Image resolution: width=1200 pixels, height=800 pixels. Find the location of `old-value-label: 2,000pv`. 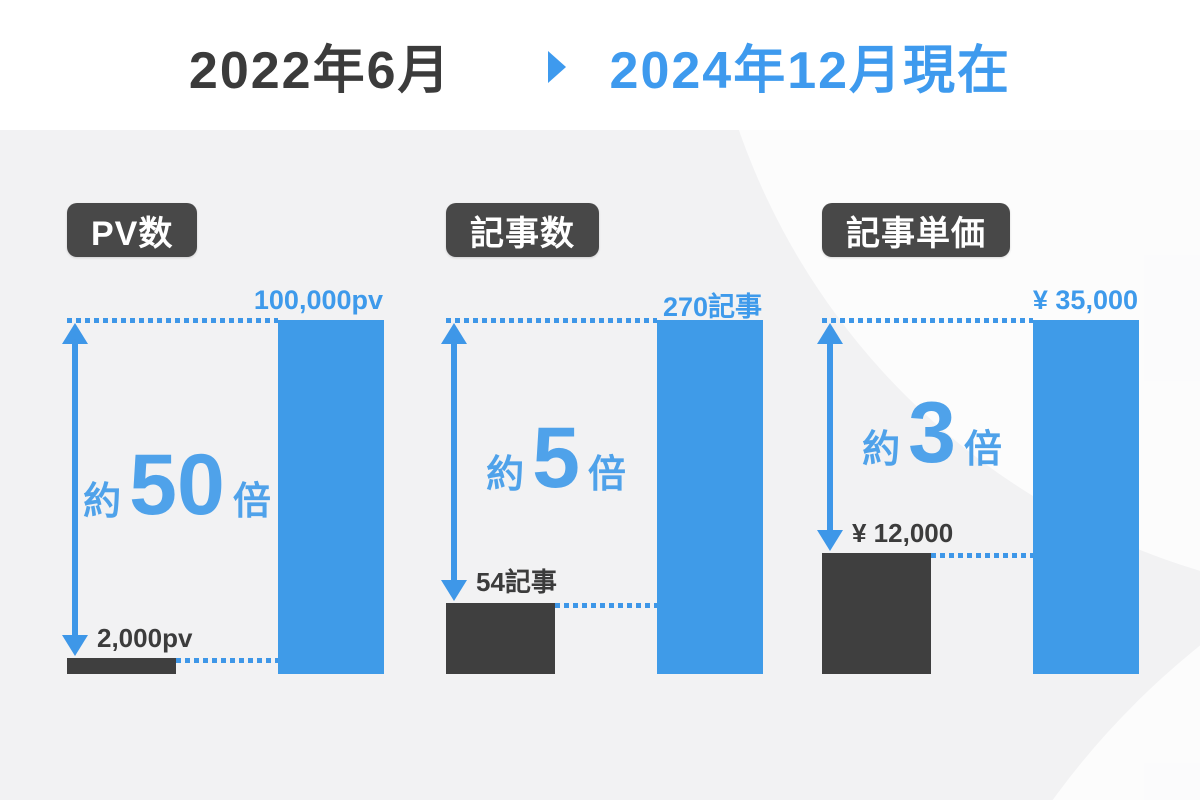

old-value-label: 2,000pv is located at coordinates (145, 638).